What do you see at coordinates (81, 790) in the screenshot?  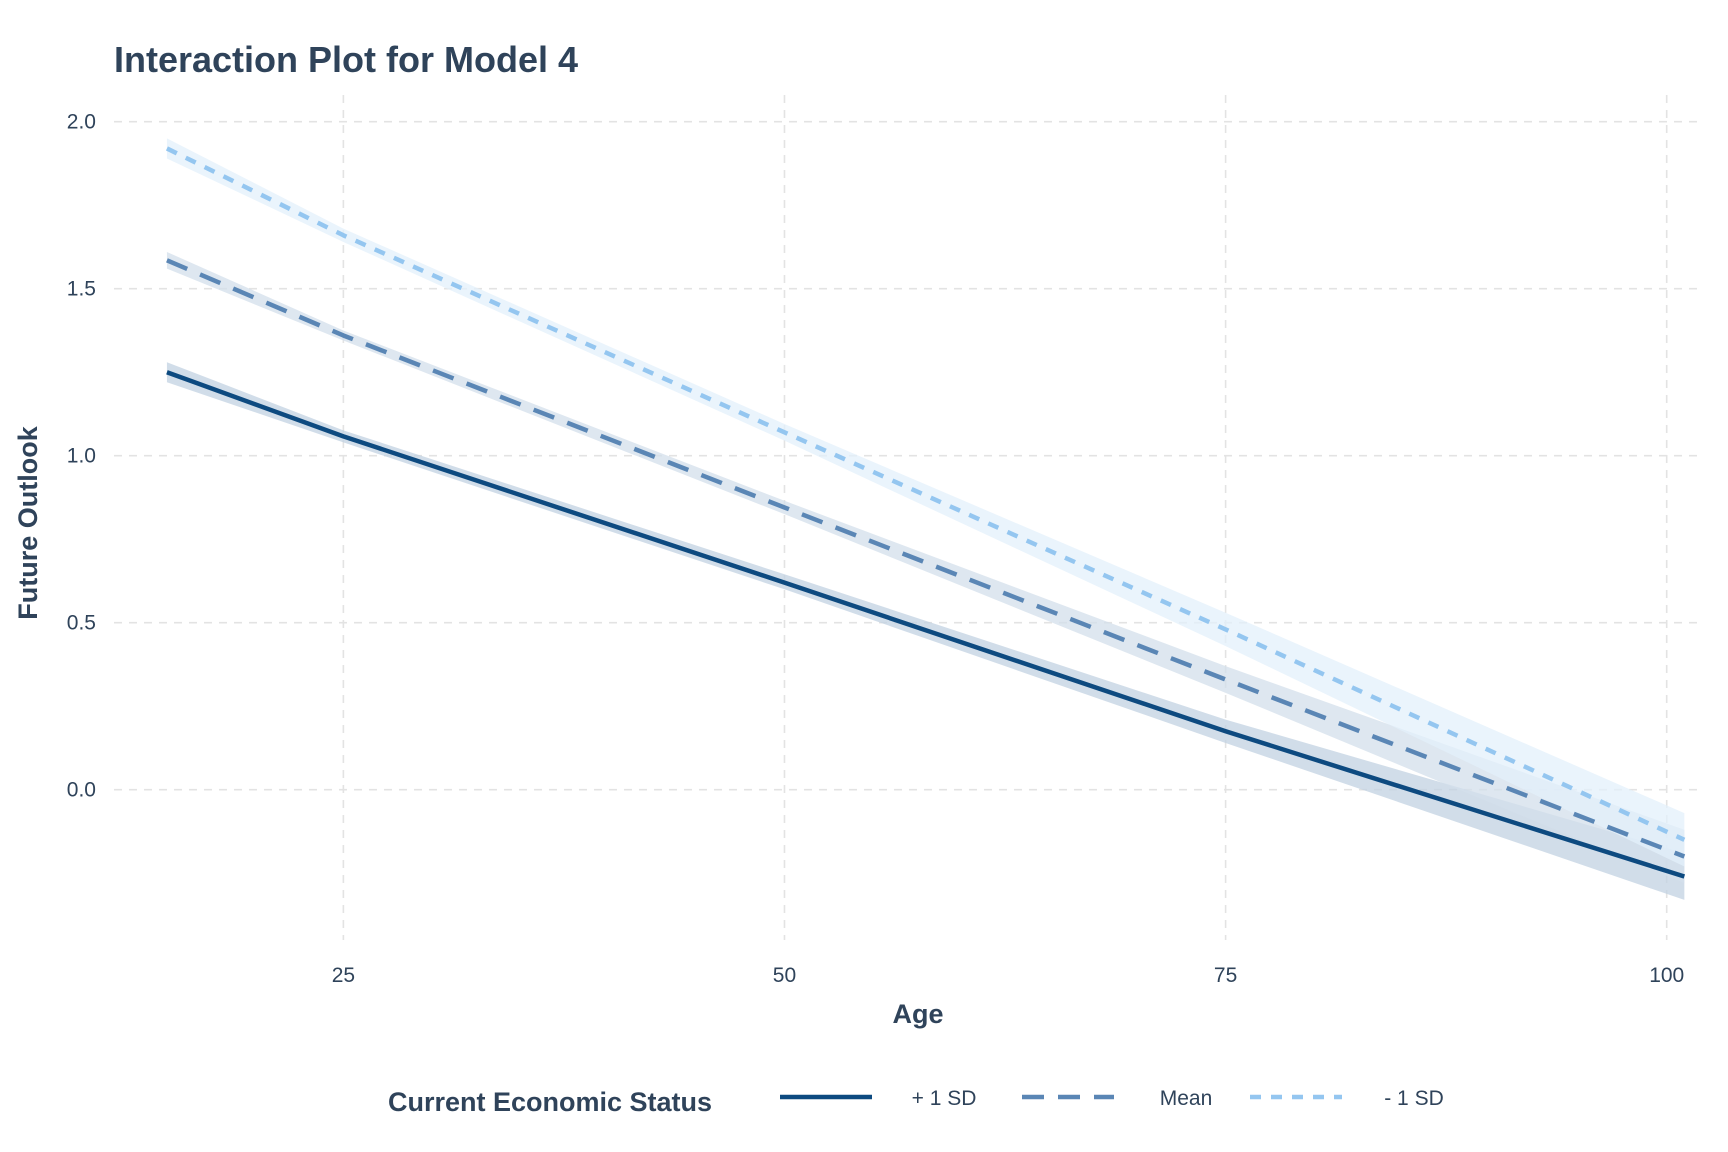 I see `y-tick-label: 0.0` at bounding box center [81, 790].